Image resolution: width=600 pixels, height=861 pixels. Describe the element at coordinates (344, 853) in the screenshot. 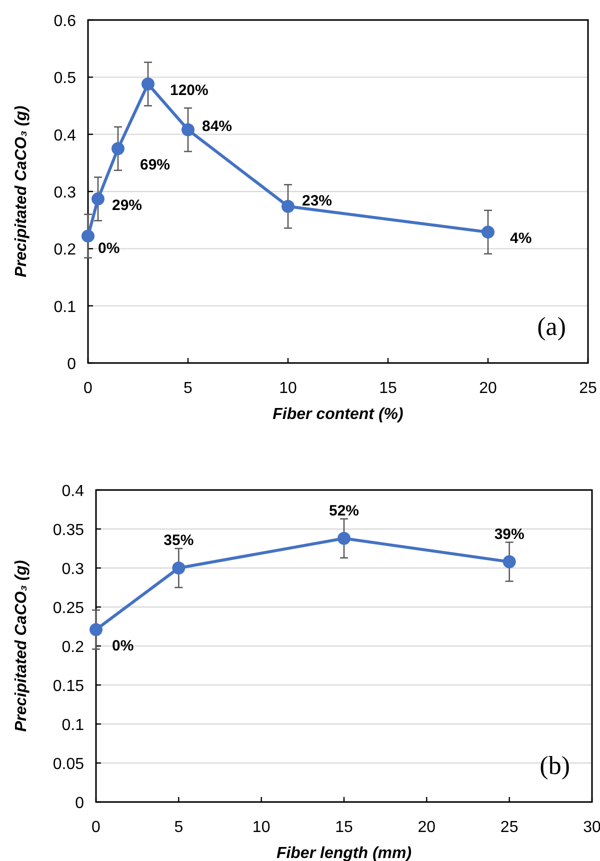

I see `x-axis-title: Fiber length (mm)` at that location.